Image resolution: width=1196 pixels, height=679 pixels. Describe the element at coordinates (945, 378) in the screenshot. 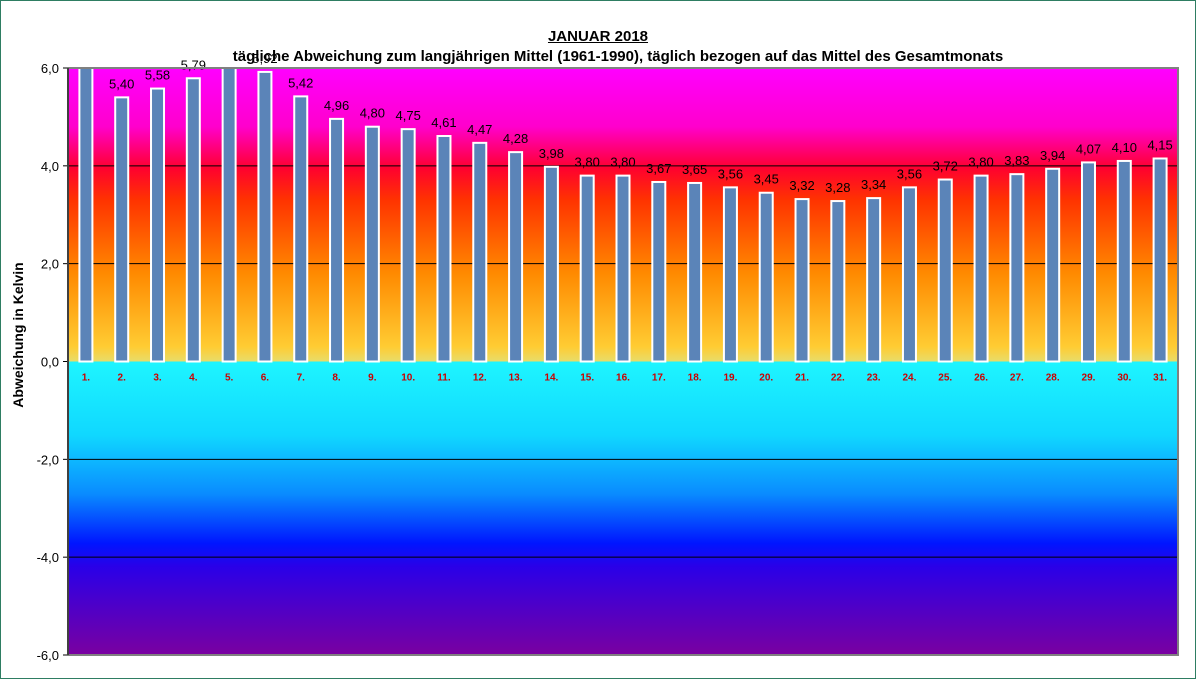

I see `x-category-label: 25.` at that location.